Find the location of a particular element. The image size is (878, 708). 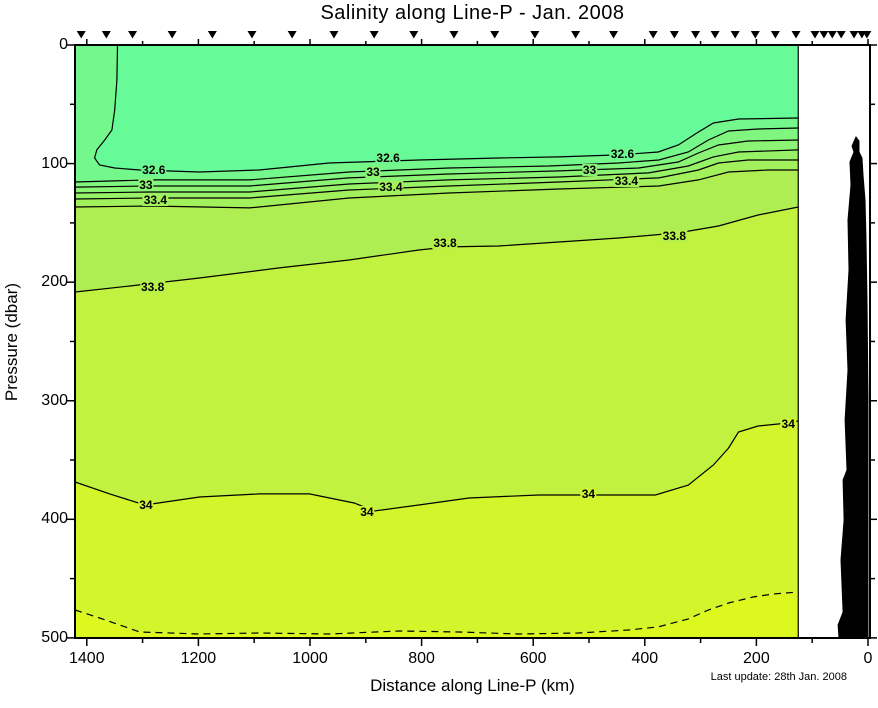

last-update-note: Last update: 28th Jan. 2008 is located at coordinates (778, 677).